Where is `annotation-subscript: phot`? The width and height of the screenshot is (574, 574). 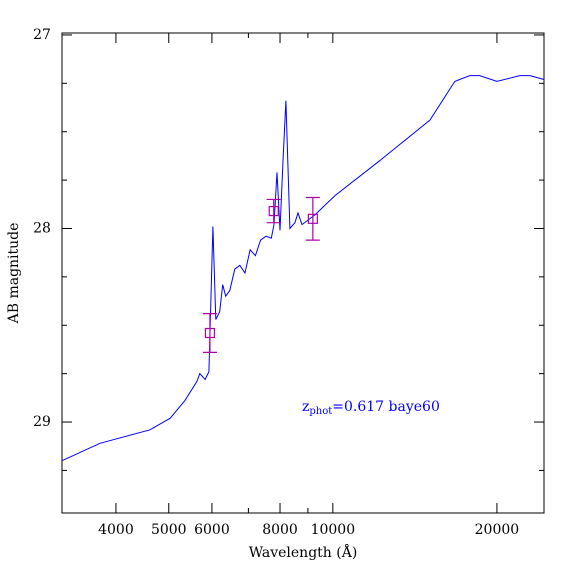 annotation-subscript: phot is located at coordinates (320, 411).